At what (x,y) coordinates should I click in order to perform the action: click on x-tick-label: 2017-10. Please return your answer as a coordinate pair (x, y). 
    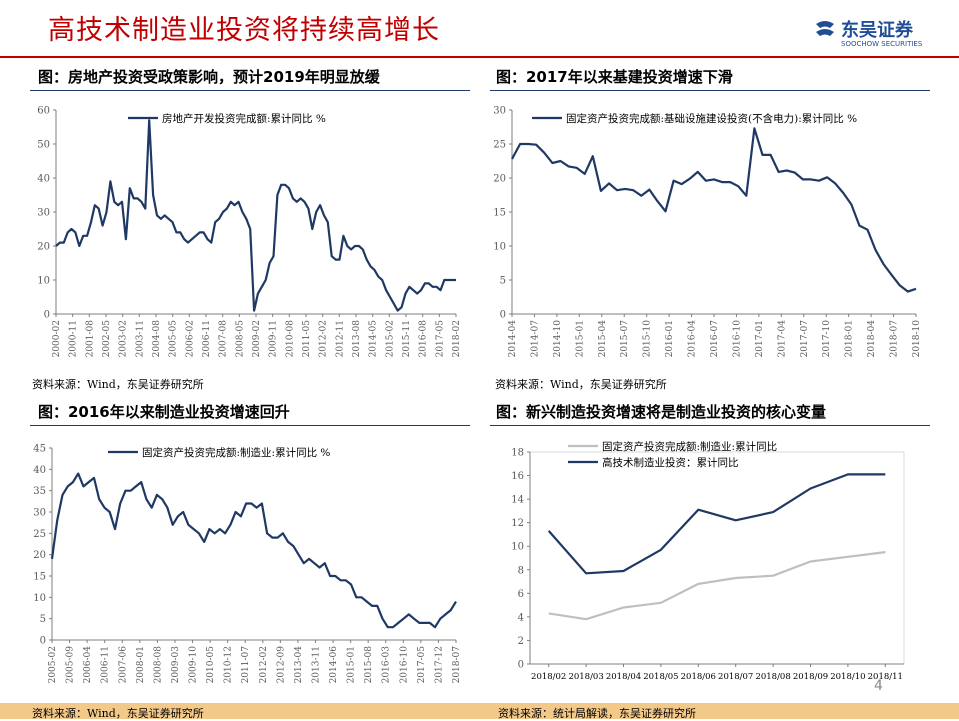
    Looking at the image, I should click on (827, 339).